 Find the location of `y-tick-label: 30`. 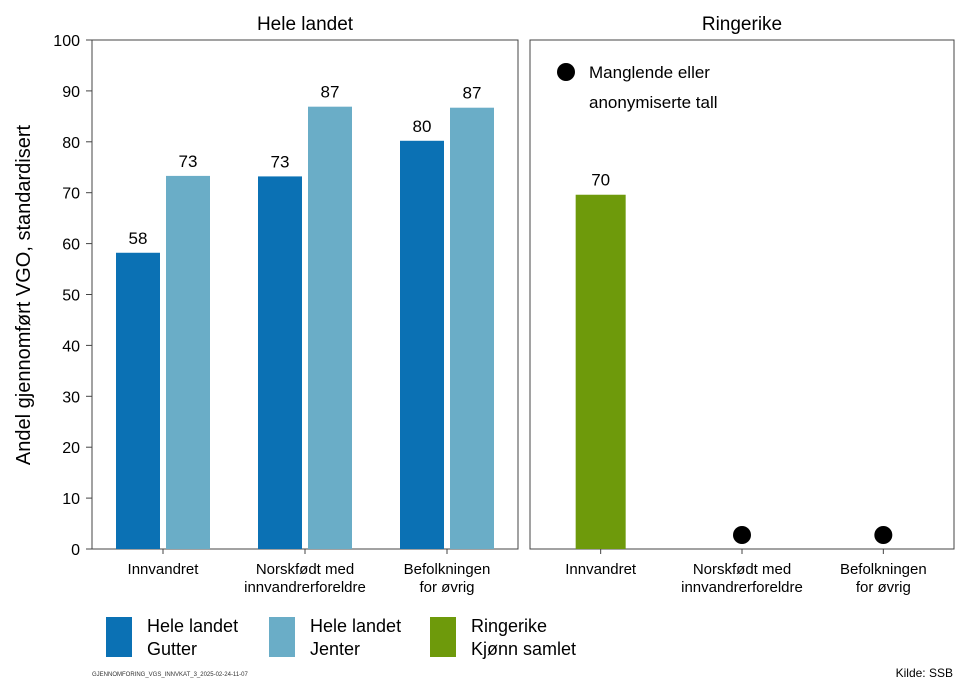

y-tick-label: 30 is located at coordinates (71, 397).